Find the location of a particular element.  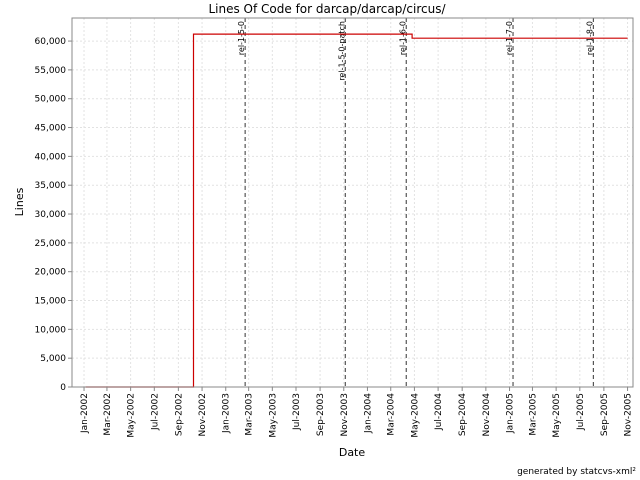

release-marker-label: rel-1-5-0 is located at coordinates (241, 38).